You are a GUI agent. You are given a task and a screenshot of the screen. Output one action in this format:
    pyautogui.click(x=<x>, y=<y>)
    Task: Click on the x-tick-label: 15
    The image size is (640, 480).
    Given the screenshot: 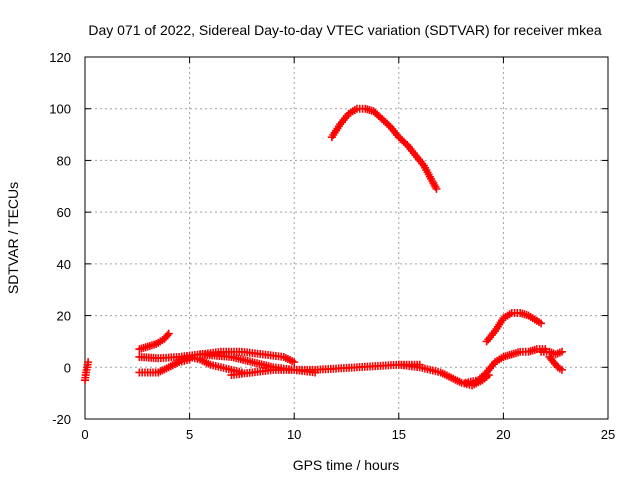 What is the action you would take?
    pyautogui.click(x=399, y=434)
    